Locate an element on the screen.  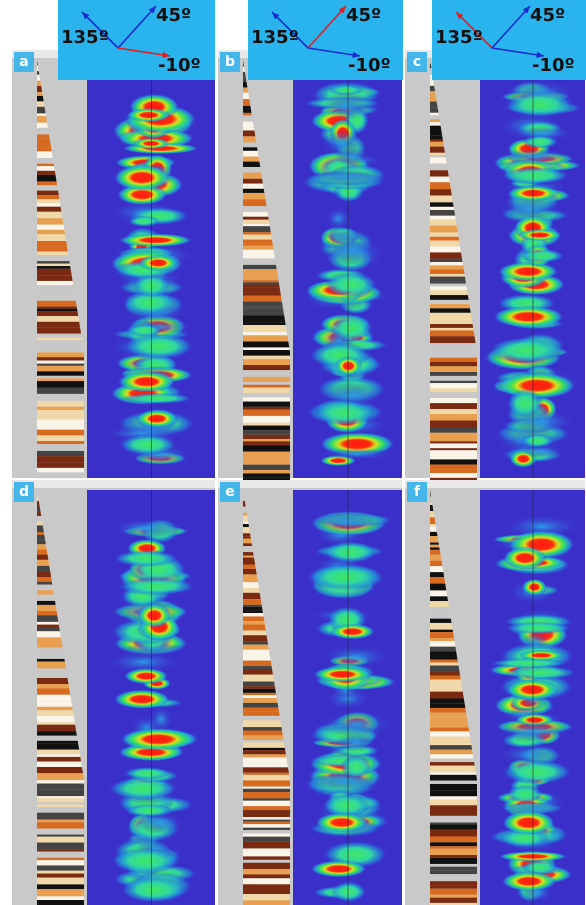
legends: 135º 45º -10º 135º 45º -10º 135º 45º -10º is located at coordinates (322, 40).